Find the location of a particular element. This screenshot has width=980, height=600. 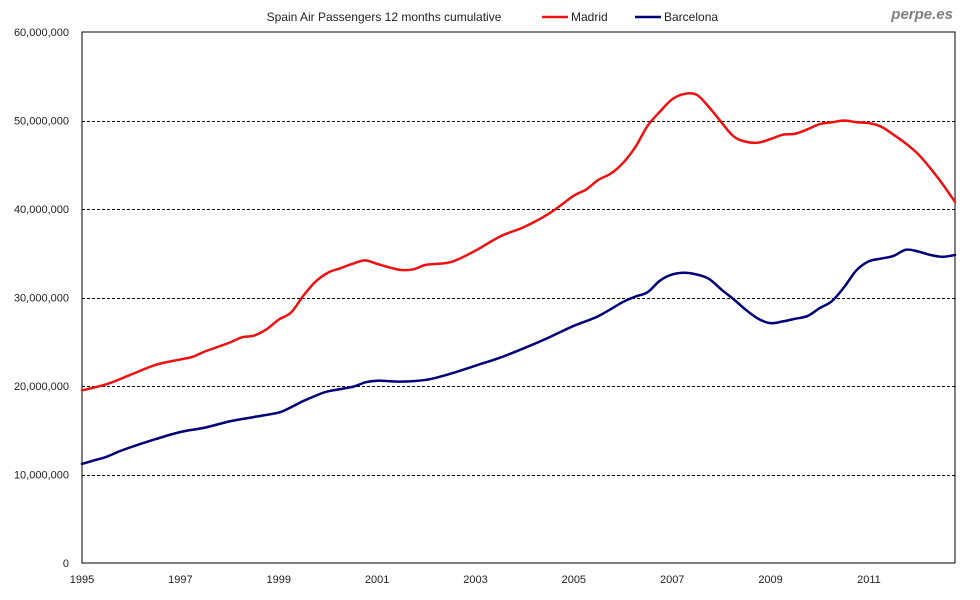

y-tick-label: 0 is located at coordinates (66, 564).